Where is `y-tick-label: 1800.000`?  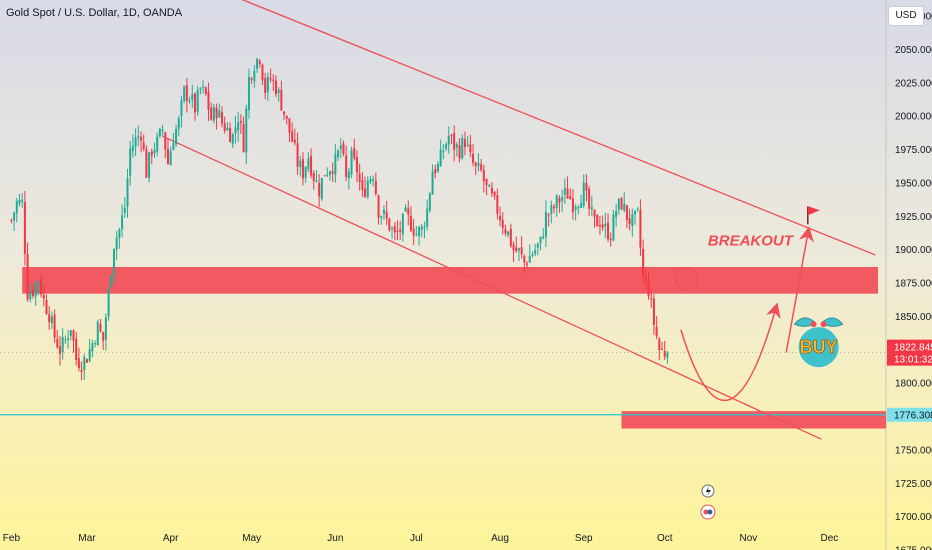 y-tick-label: 1800.000 is located at coordinates (913, 384).